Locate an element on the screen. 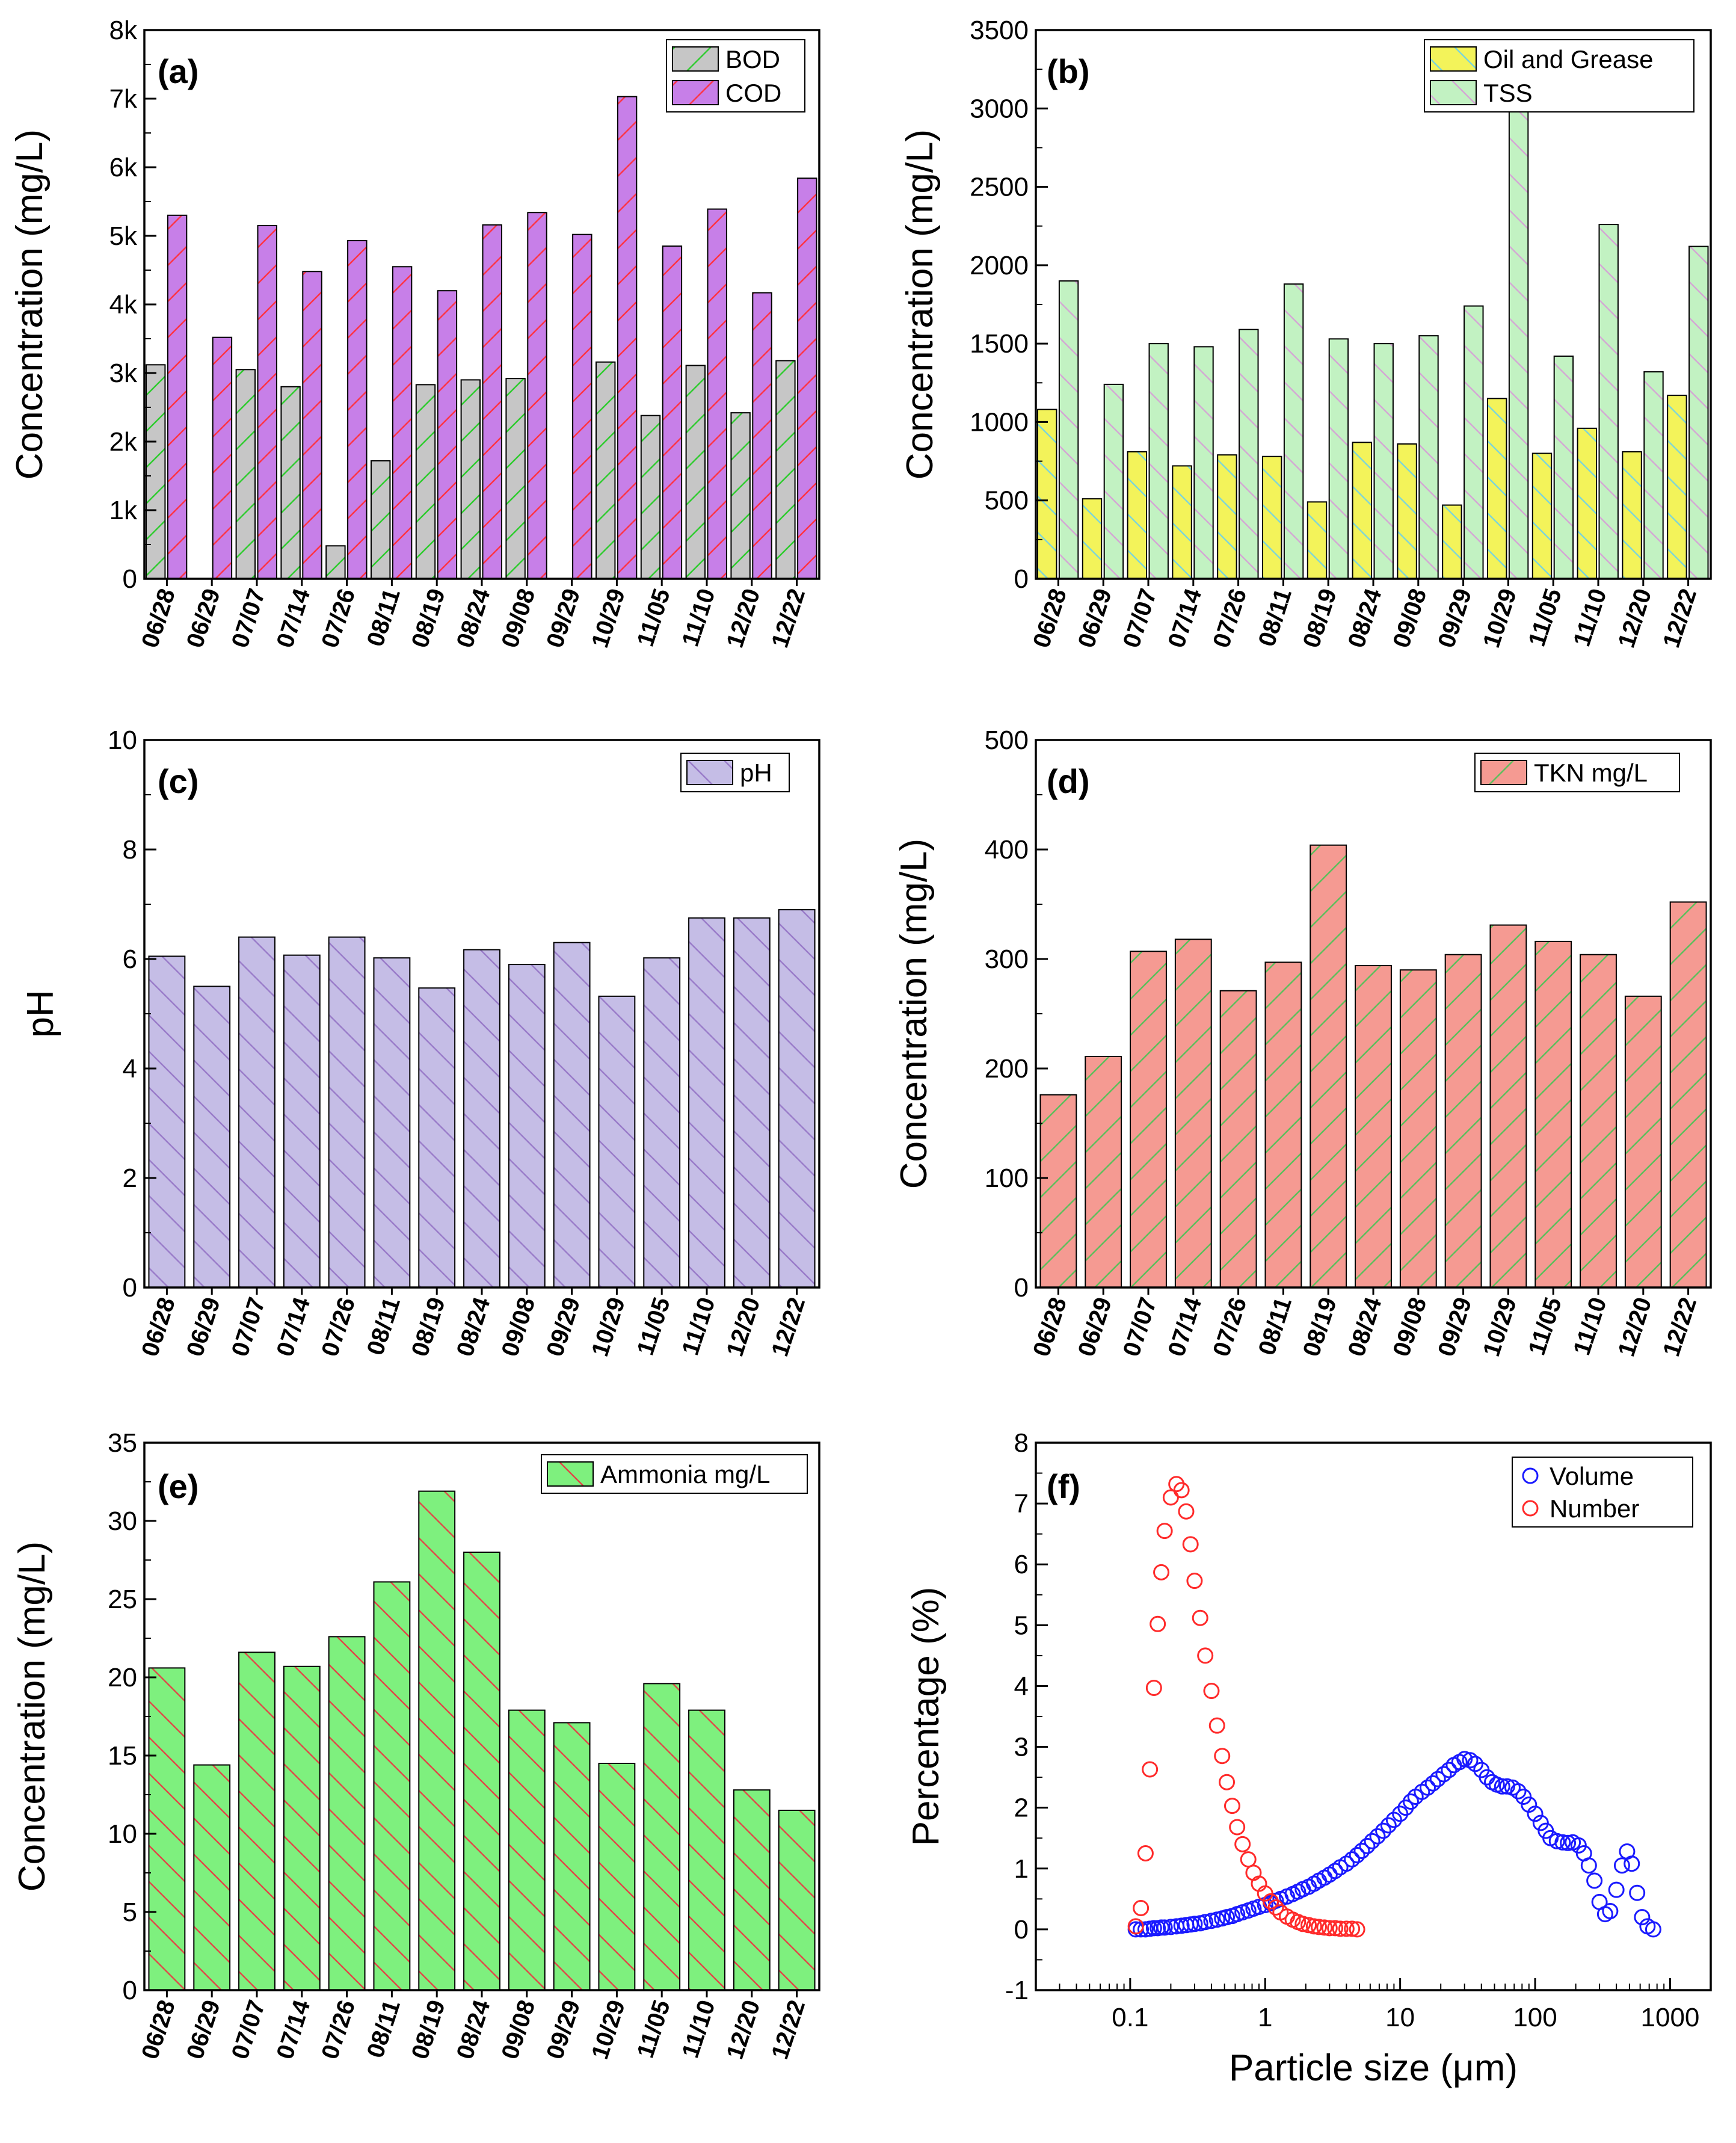  x-category-label-d-12: 11/10 is located at coordinates (1589, 1326).